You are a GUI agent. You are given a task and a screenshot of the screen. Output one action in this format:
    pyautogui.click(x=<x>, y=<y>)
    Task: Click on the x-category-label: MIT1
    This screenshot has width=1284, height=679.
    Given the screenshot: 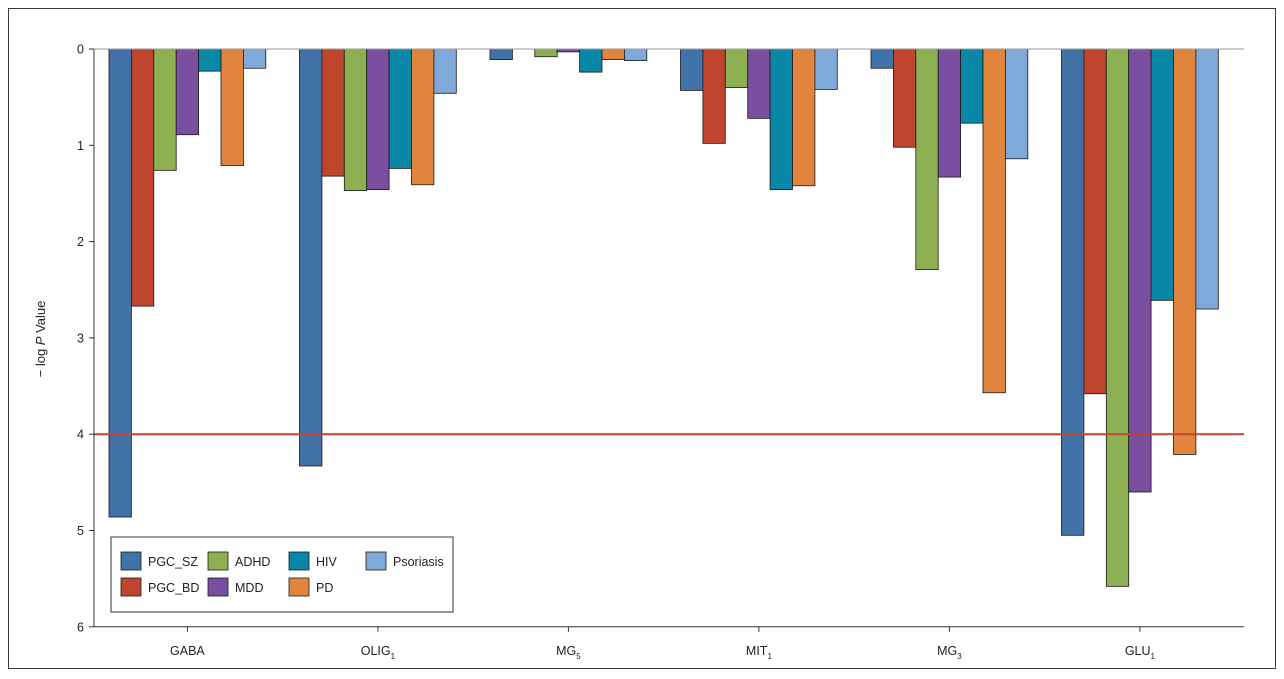 What is the action you would take?
    pyautogui.click(x=759, y=652)
    